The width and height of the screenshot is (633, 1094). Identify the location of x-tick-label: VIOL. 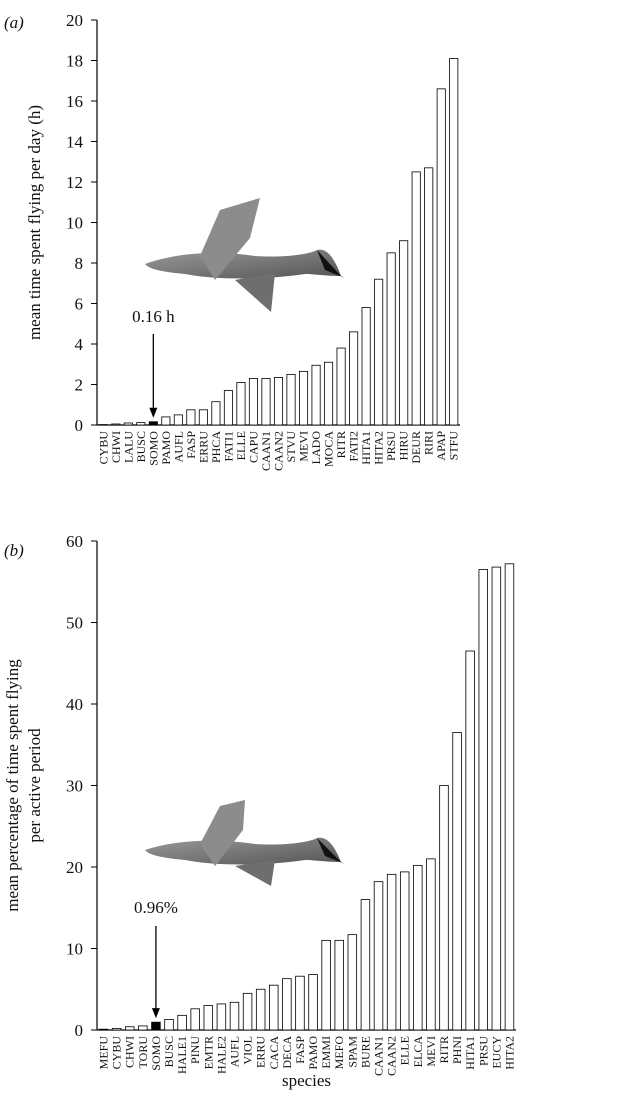
(248, 1050).